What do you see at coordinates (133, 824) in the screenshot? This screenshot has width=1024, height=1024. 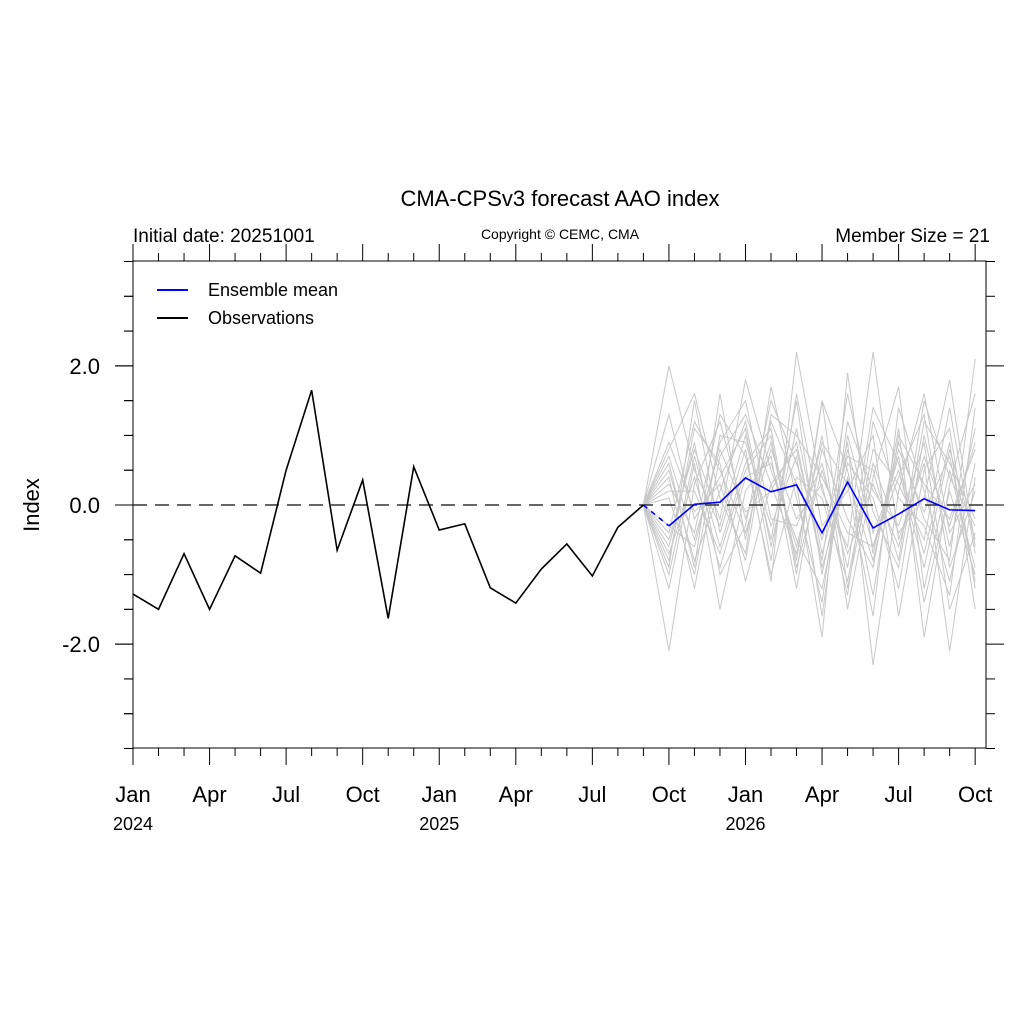 I see `year-label: 2024` at bounding box center [133, 824].